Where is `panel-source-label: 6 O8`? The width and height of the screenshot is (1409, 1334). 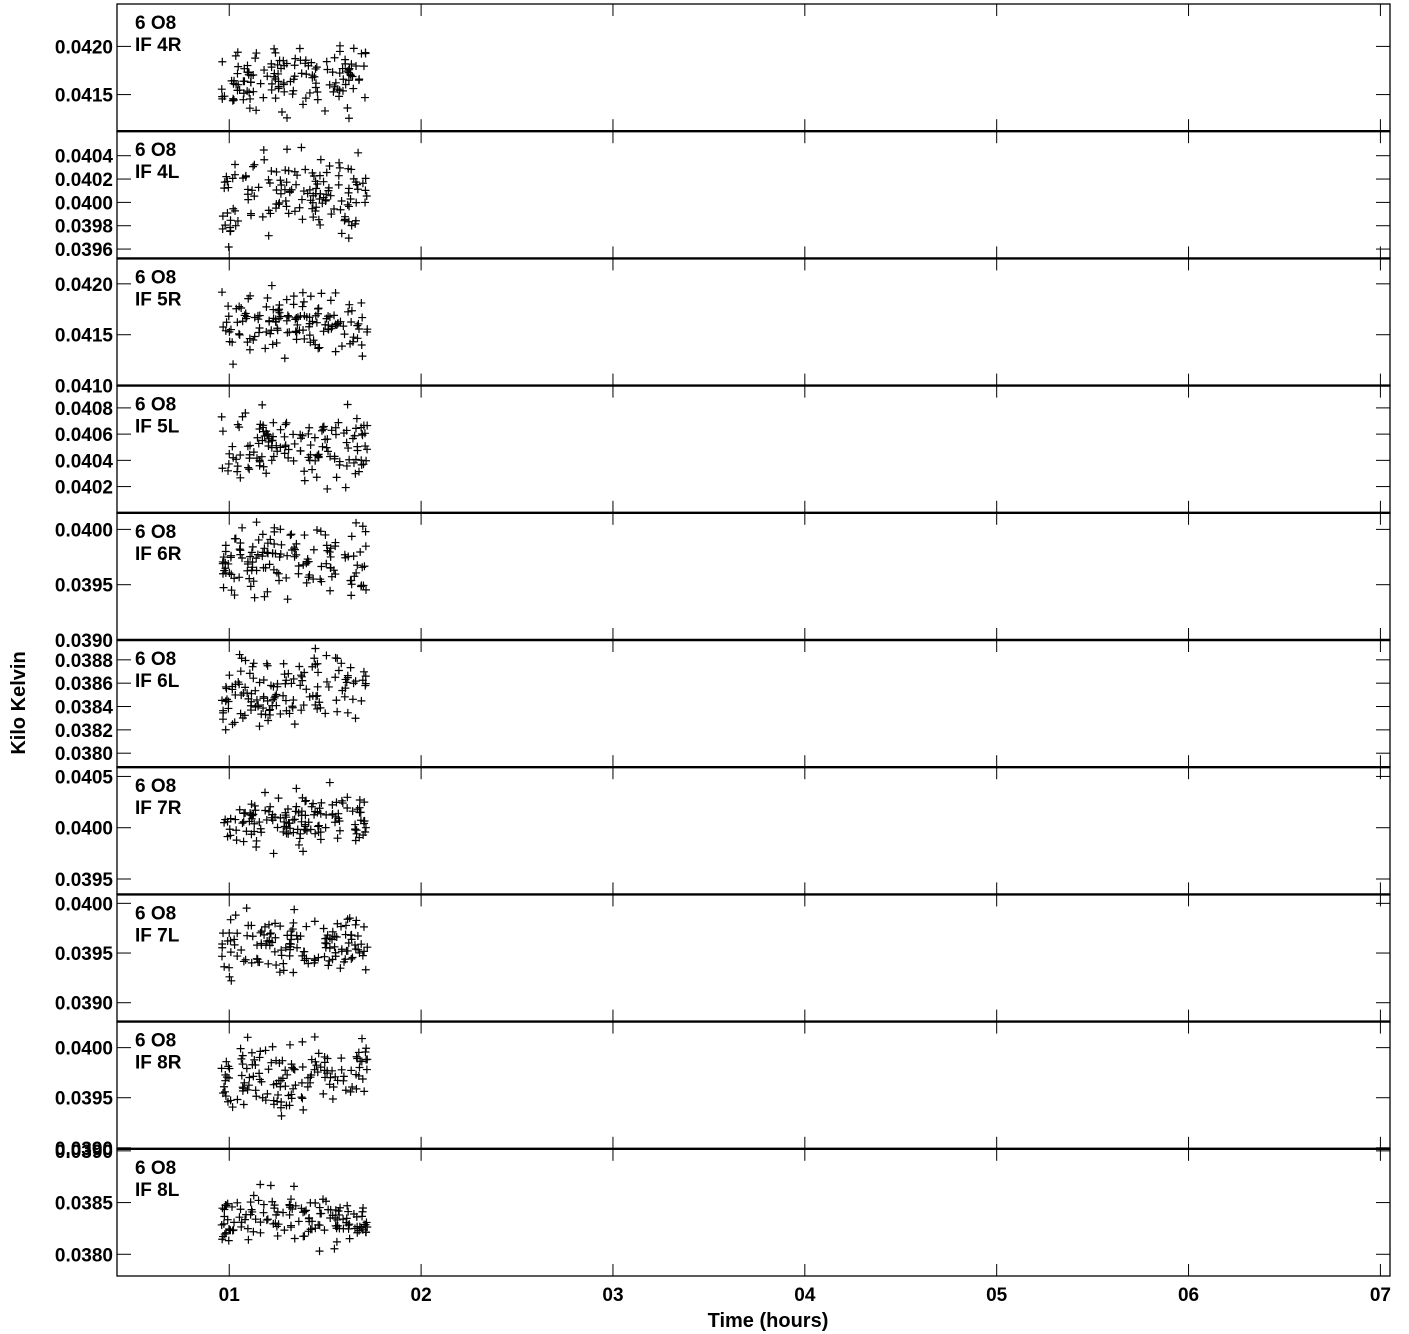
panel-source-label: 6 O8 is located at coordinates (155, 23).